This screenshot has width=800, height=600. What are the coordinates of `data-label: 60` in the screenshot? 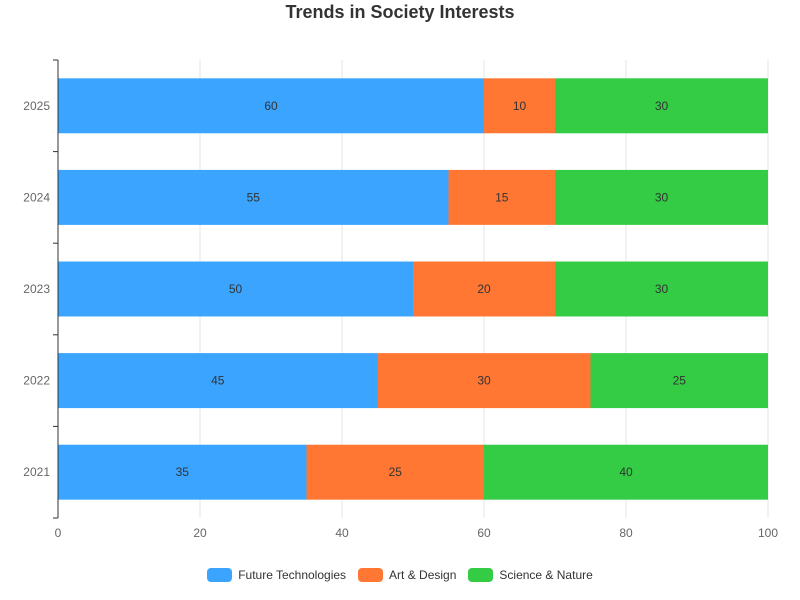 It's located at (271, 106).